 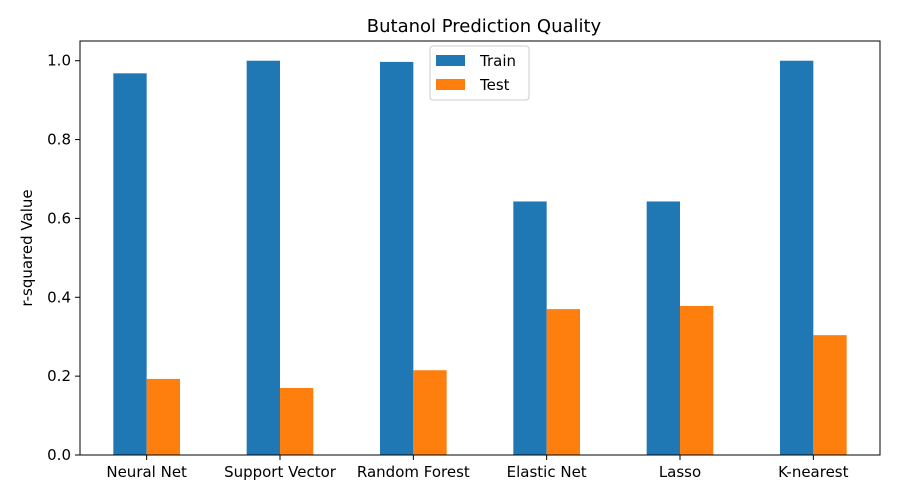 What do you see at coordinates (59, 140) in the screenshot?
I see `y-tick-label: 0.8` at bounding box center [59, 140].